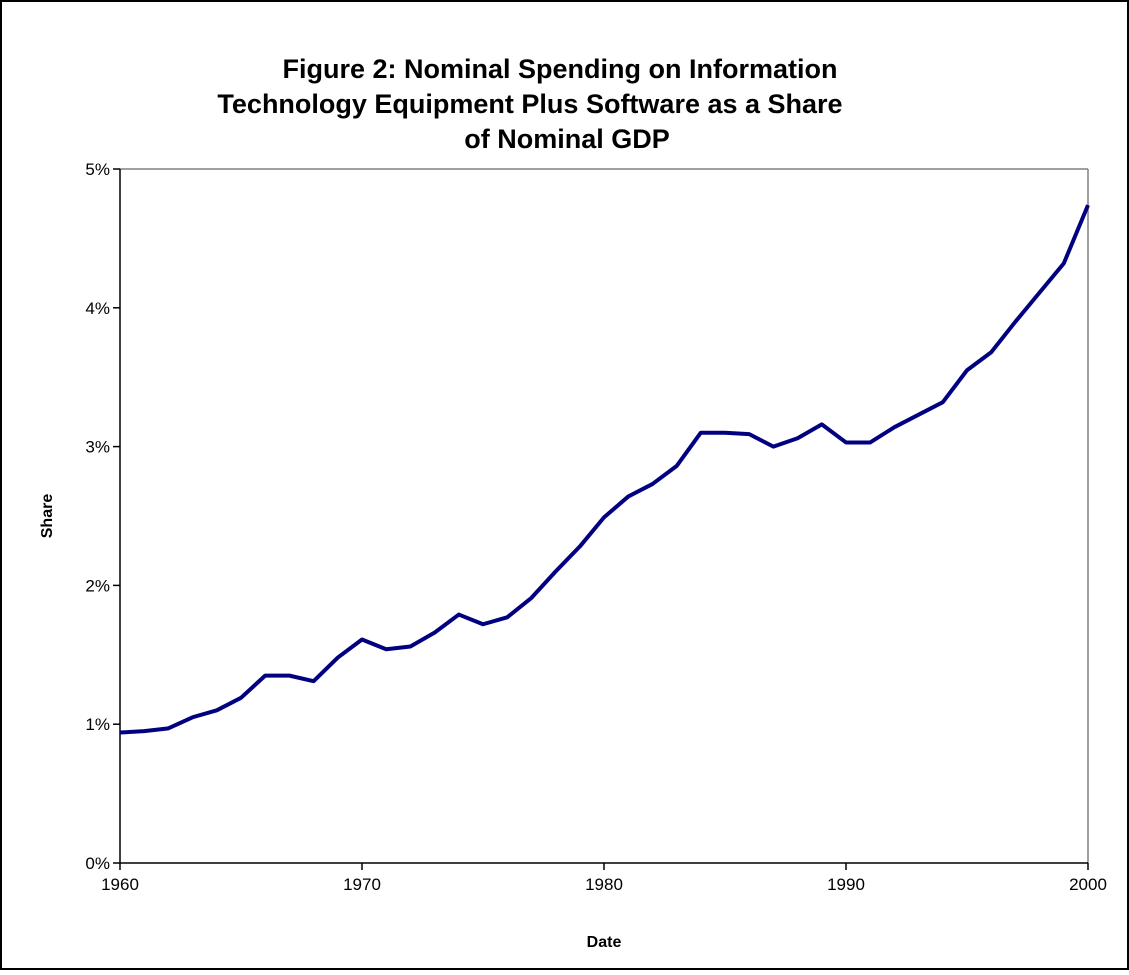 This screenshot has width=1129, height=975. Describe the element at coordinates (604, 884) in the screenshot. I see `x-tick-label: 1980` at that location.